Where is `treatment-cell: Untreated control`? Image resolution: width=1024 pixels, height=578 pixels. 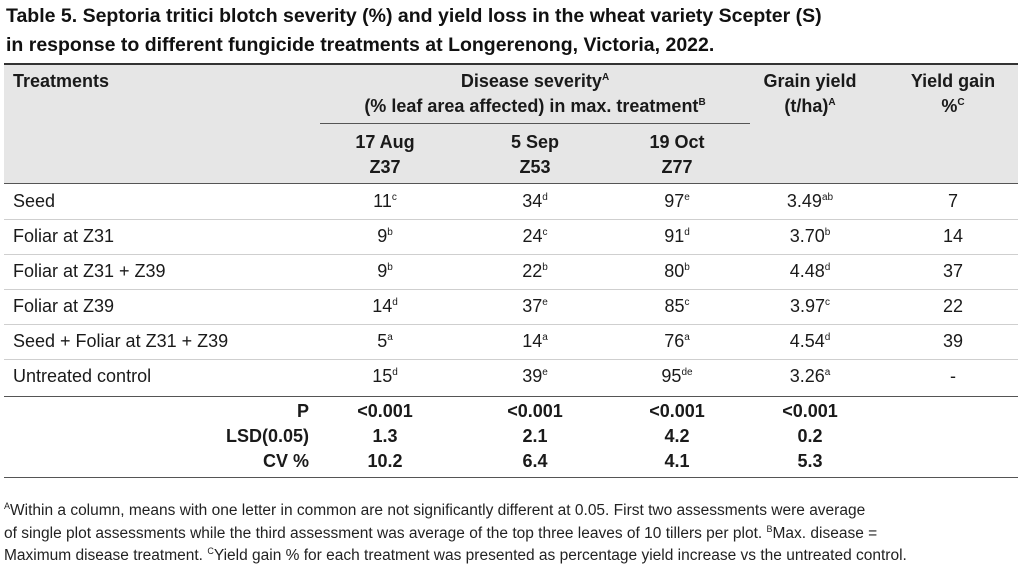 treatment-cell: Untreated control is located at coordinates (82, 376).